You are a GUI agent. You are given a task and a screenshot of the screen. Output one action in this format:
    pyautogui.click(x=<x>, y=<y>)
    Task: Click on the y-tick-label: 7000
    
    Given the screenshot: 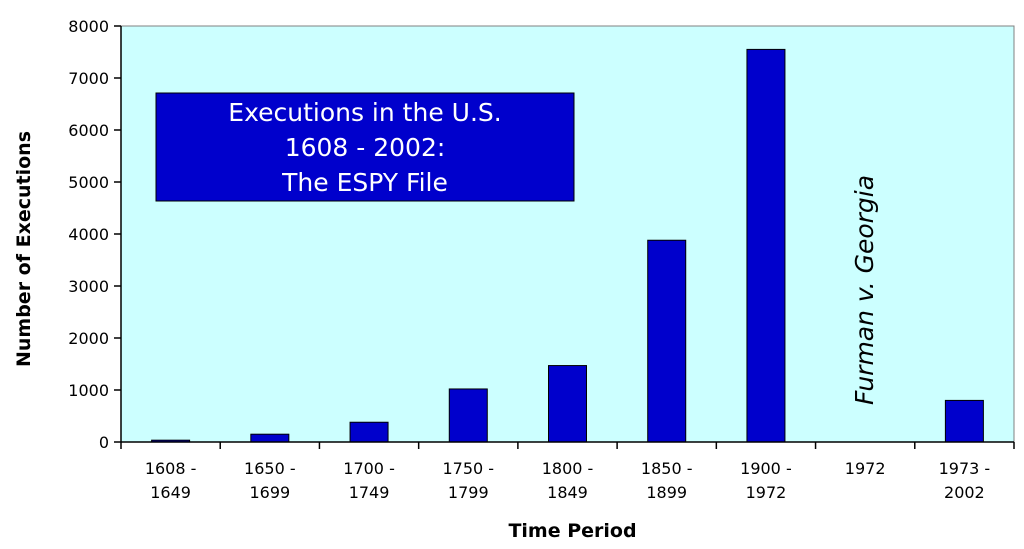 What is the action you would take?
    pyautogui.click(x=88, y=78)
    